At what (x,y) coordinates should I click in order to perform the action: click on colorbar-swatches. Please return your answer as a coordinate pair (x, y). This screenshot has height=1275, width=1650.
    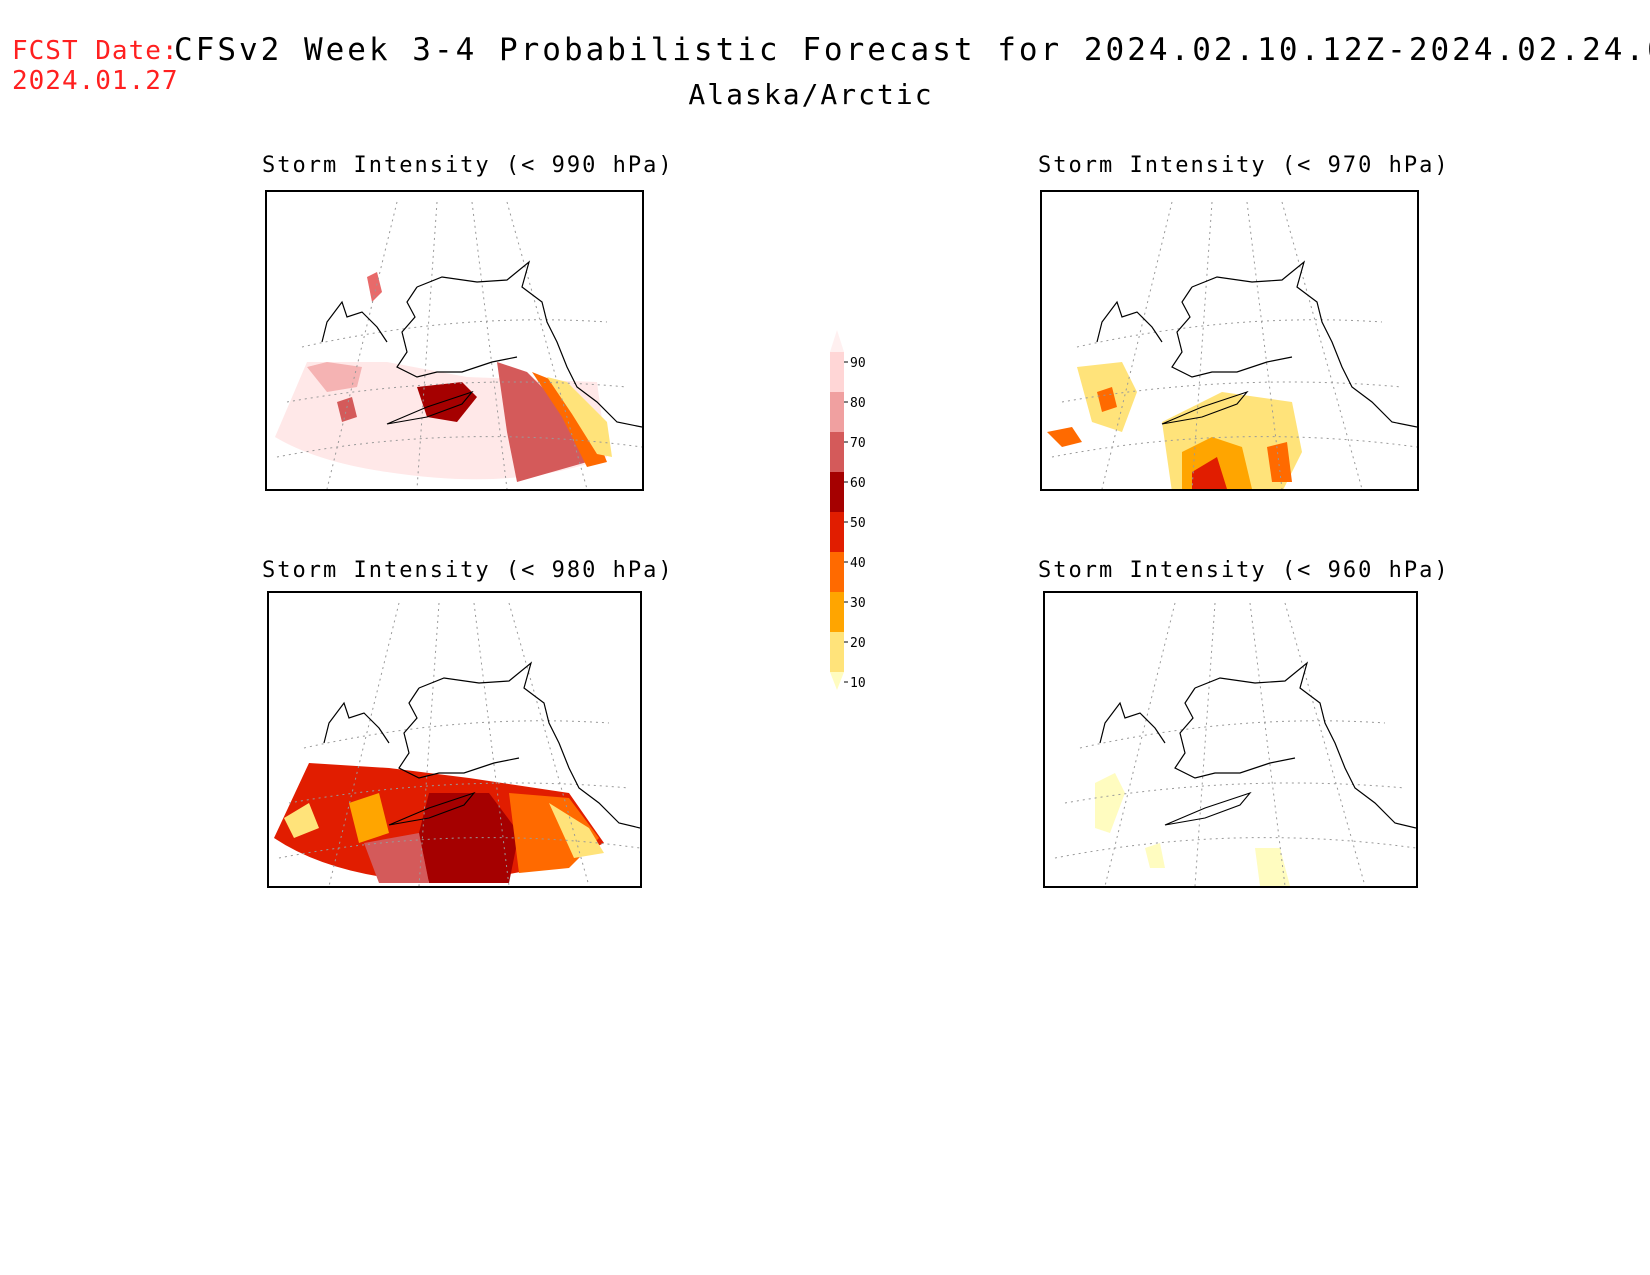
    Looking at the image, I should click on (837, 510).